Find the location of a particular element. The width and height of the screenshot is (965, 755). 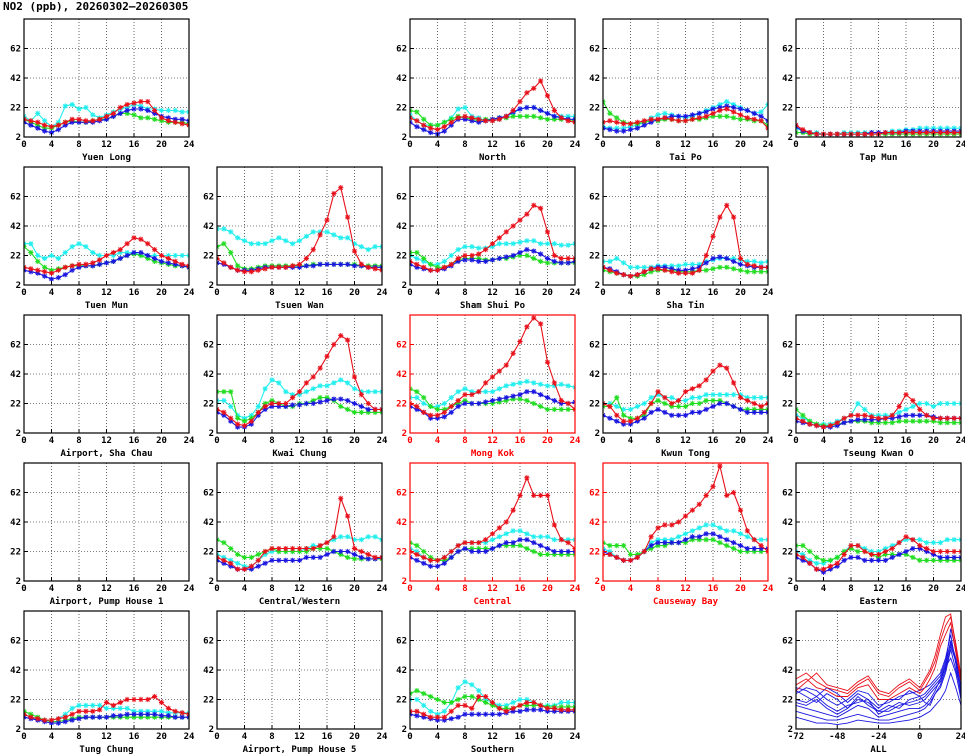

subplot-title: Eastern is located at coordinates (879, 602).